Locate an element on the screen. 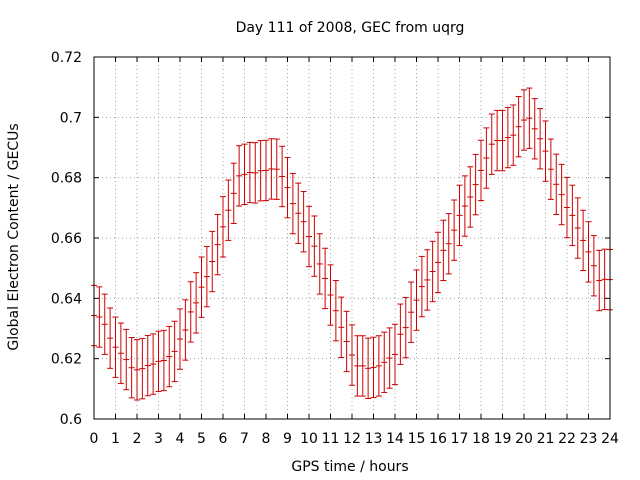  x-tick-label: 14 is located at coordinates (395, 439).